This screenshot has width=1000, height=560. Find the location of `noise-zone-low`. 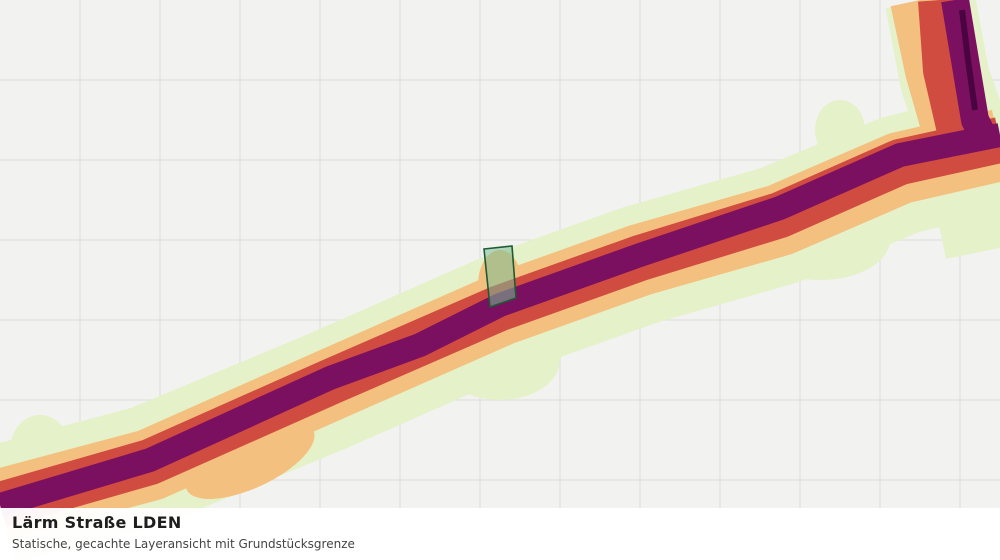

noise-zone-low is located at coordinates (840, 130).